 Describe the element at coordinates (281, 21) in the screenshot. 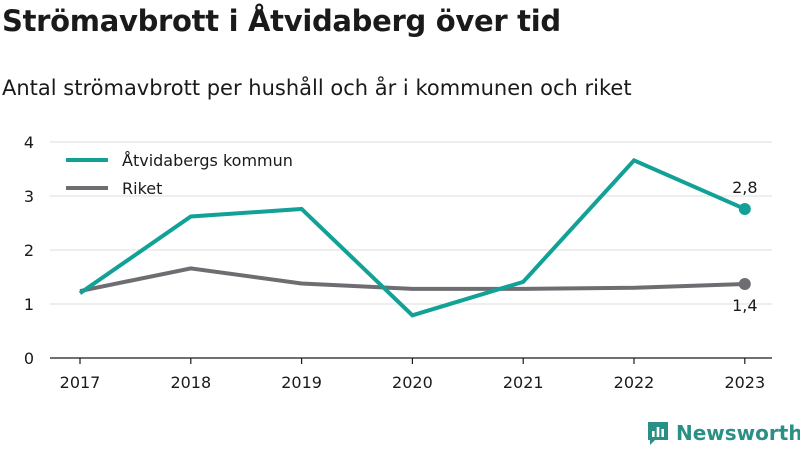

I see `chart-title: Strömavbrott i Åtvidaberg över tid` at that location.